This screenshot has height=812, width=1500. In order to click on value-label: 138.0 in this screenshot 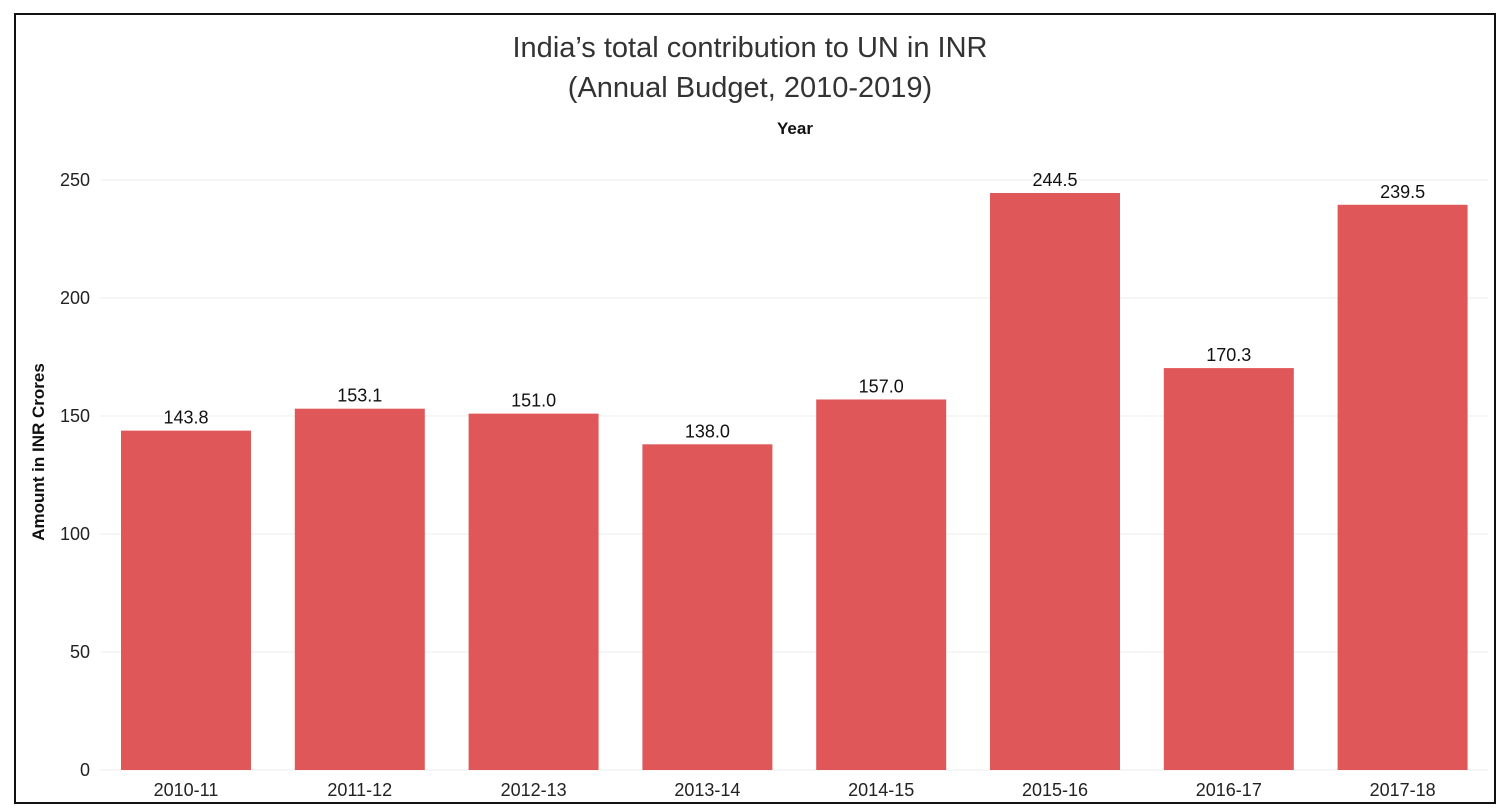, I will do `click(707, 431)`.